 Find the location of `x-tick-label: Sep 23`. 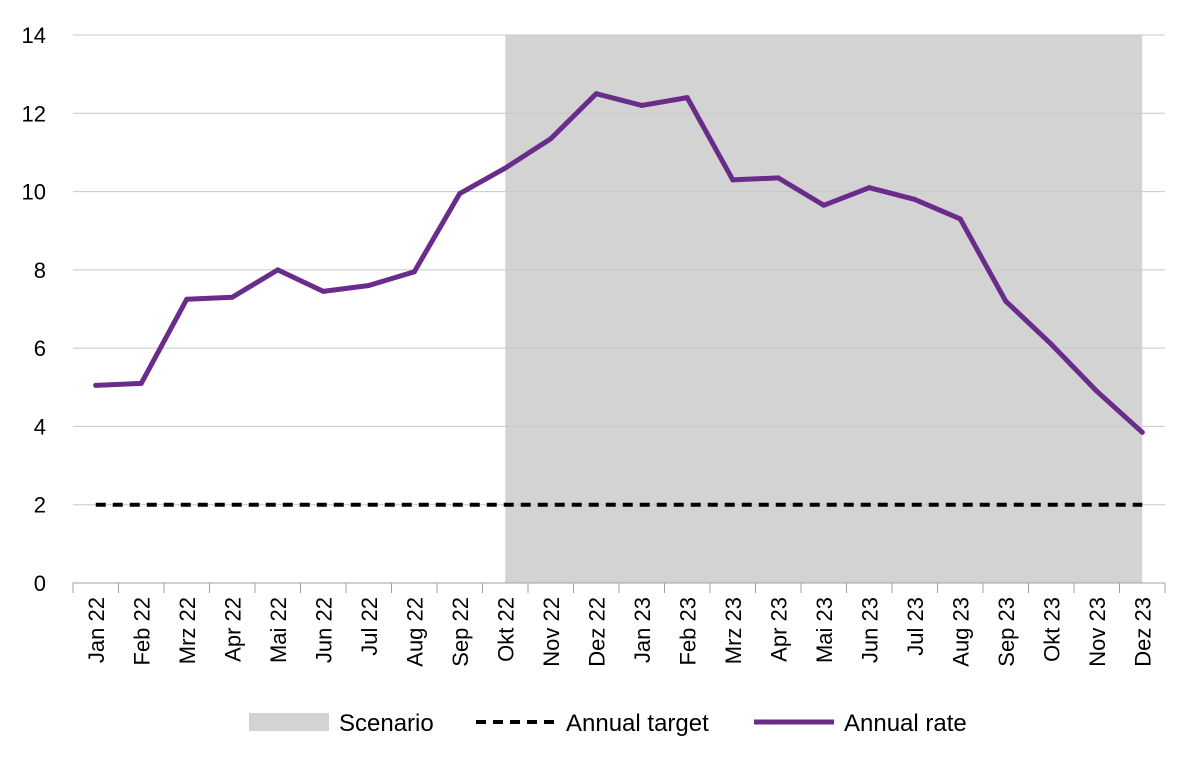

x-tick-label: Sep 23 is located at coordinates (1006, 632).